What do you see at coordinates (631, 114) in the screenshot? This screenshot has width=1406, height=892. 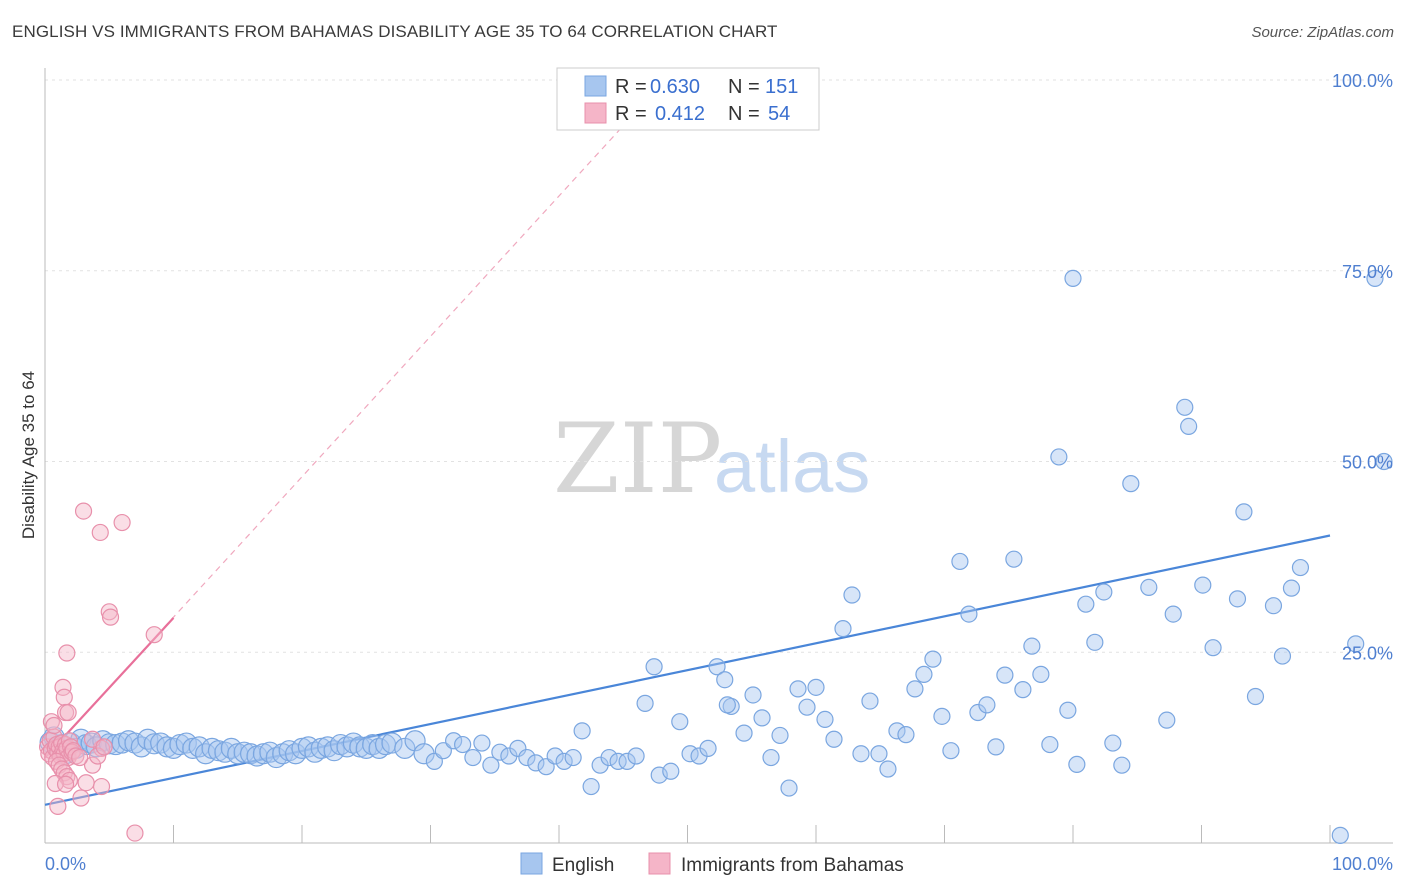 I see `stats-legend-r-label-bahamas: R =` at bounding box center [631, 114].